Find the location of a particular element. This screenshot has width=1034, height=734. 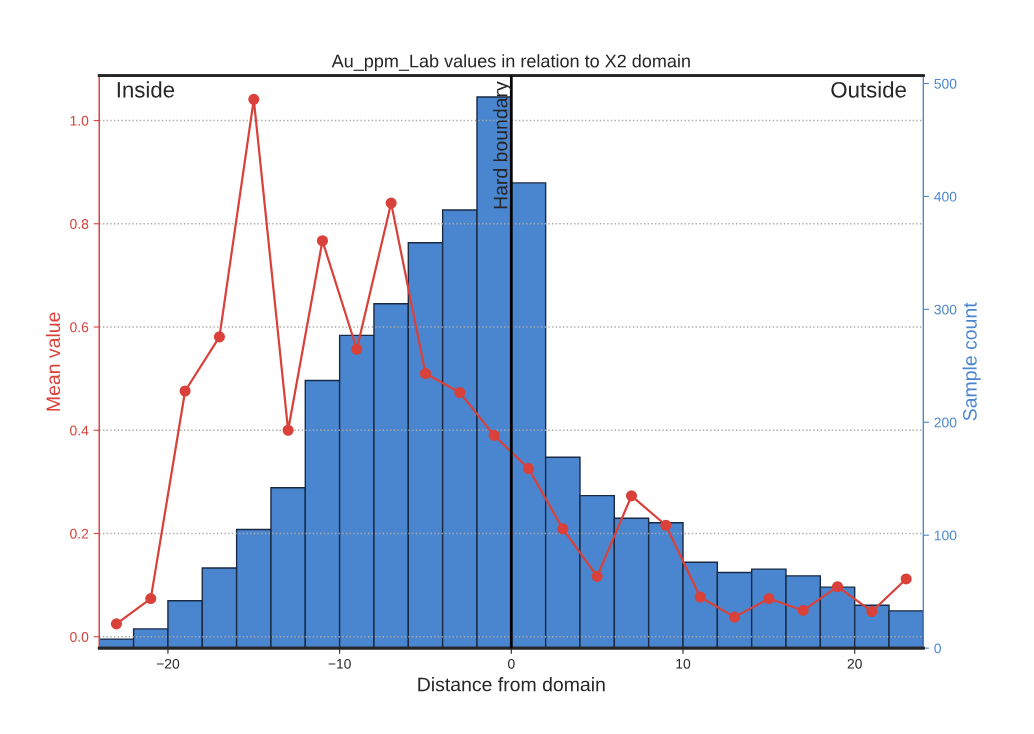

y2-tick-label: 300 is located at coordinates (945, 309).